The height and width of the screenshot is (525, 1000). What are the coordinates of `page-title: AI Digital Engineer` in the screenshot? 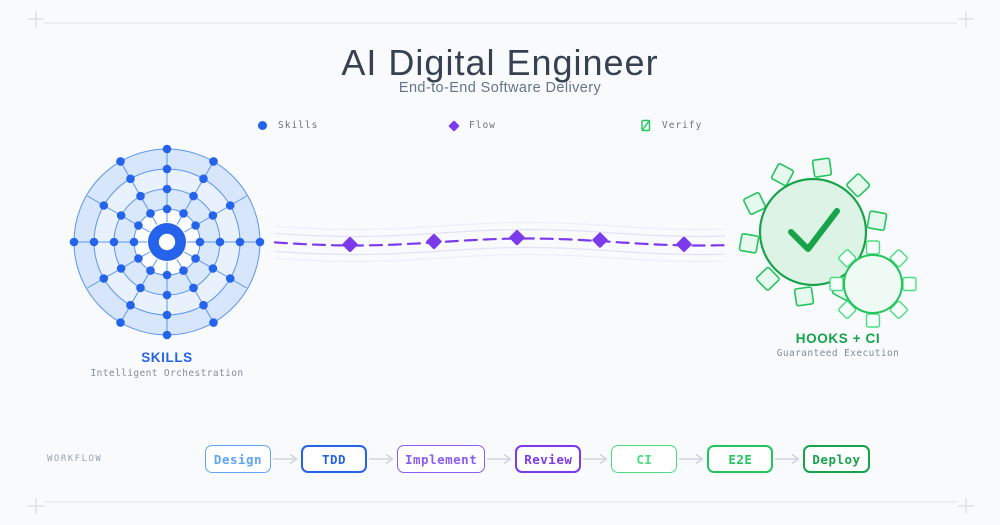 It's located at (500, 62).